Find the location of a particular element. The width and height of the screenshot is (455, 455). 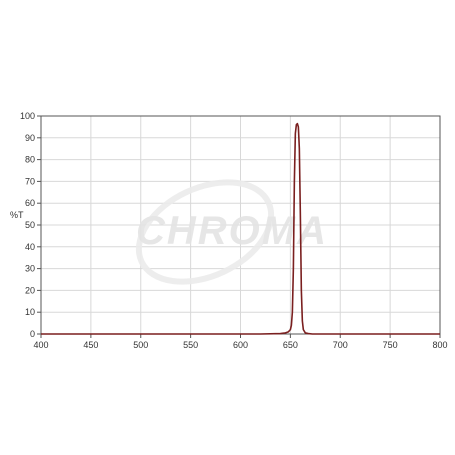

x-tick-label: 650 is located at coordinates (290, 345).